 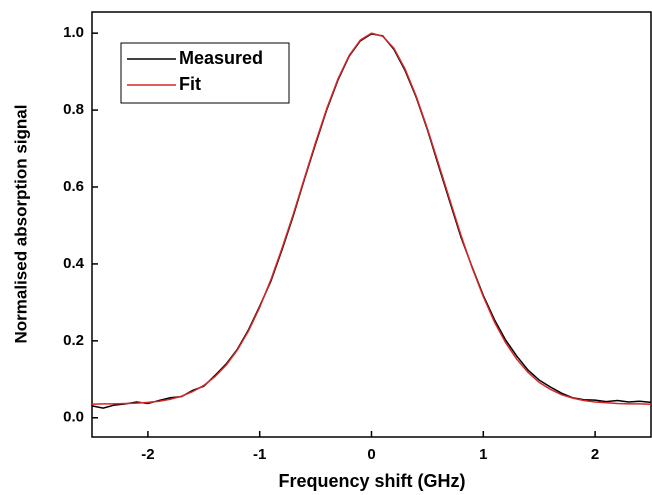 I want to click on y-tick-label: 0.2, so click(x=73, y=340).